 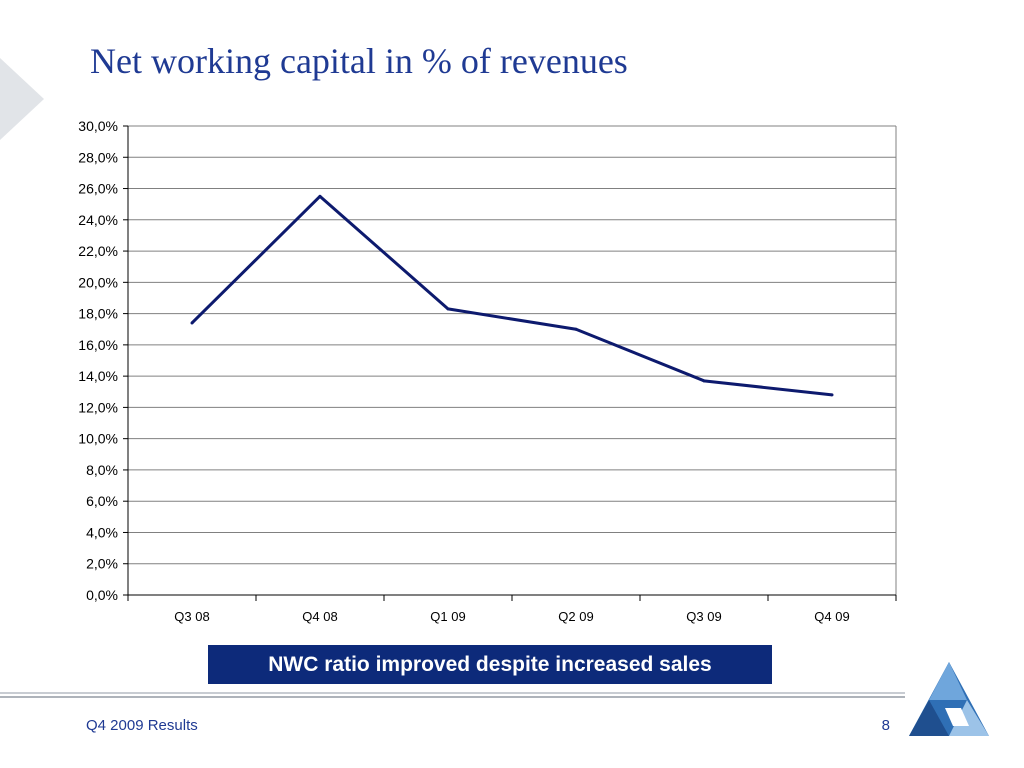 What do you see at coordinates (319, 616) in the screenshot?
I see `x-tick-label: Q4 08` at bounding box center [319, 616].